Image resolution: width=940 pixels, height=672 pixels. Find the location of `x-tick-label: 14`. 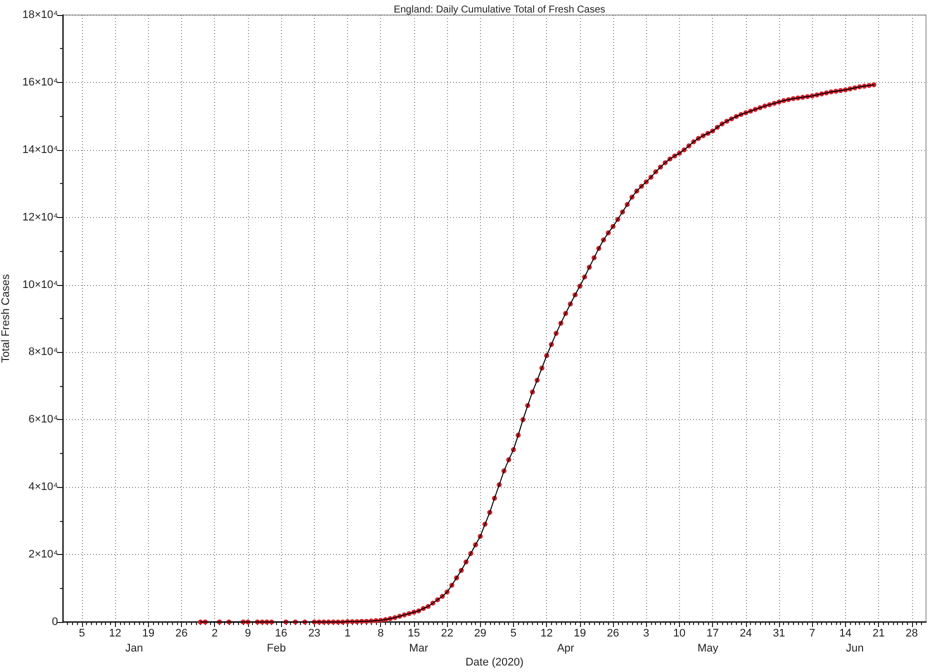

x-tick-label: 14 is located at coordinates (845, 634).